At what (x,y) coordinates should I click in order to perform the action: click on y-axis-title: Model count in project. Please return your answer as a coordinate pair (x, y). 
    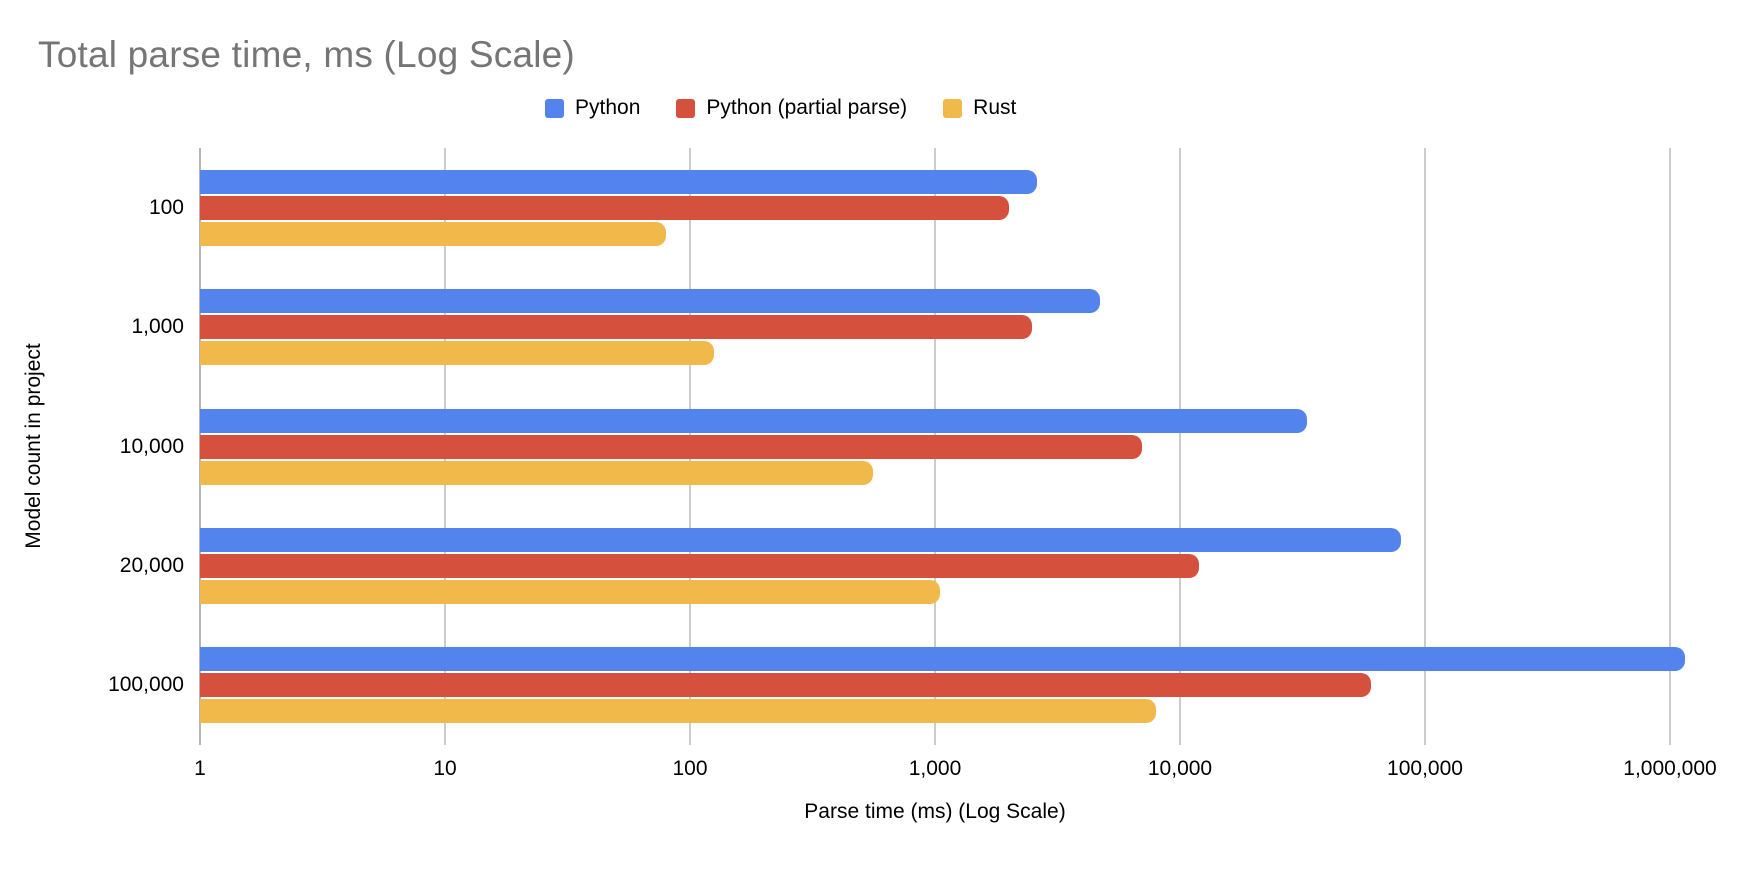
    Looking at the image, I should click on (33, 446).